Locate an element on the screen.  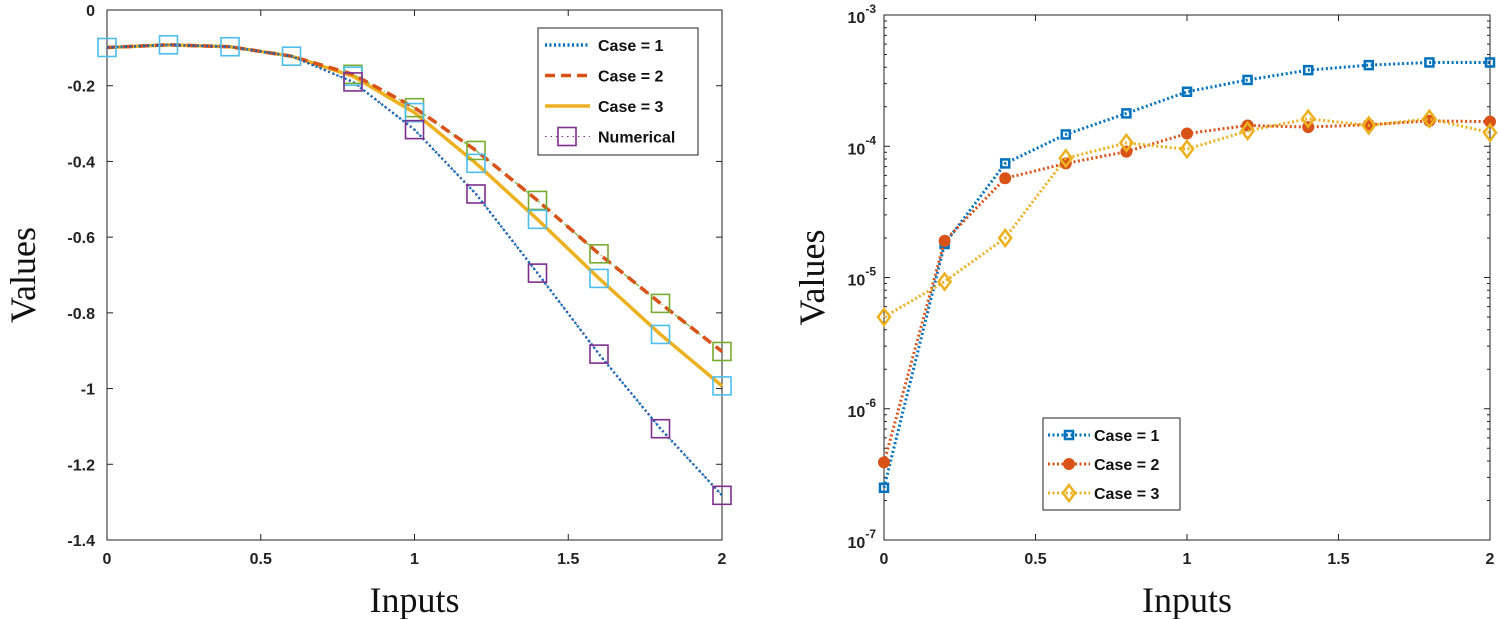
y-tick-label: 10⁻⁶ is located at coordinates (862, 408).